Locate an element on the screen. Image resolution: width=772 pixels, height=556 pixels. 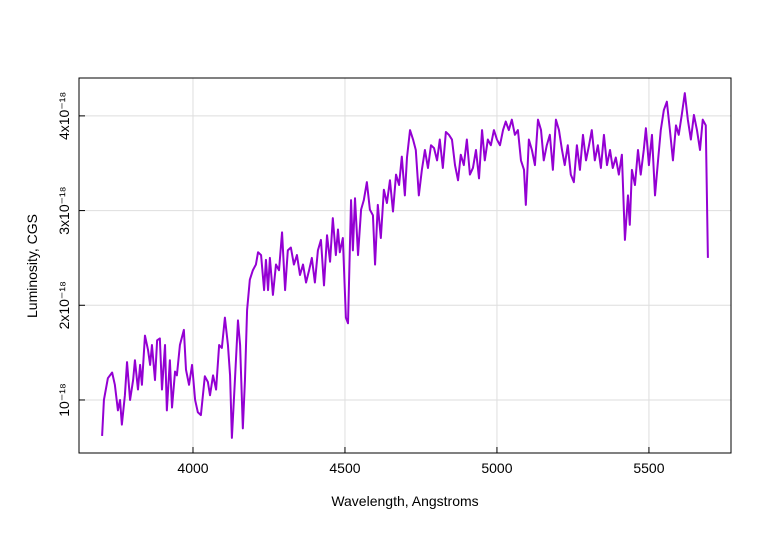
y-tick-label: 2x10⁻¹⁸ is located at coordinates (64, 305).